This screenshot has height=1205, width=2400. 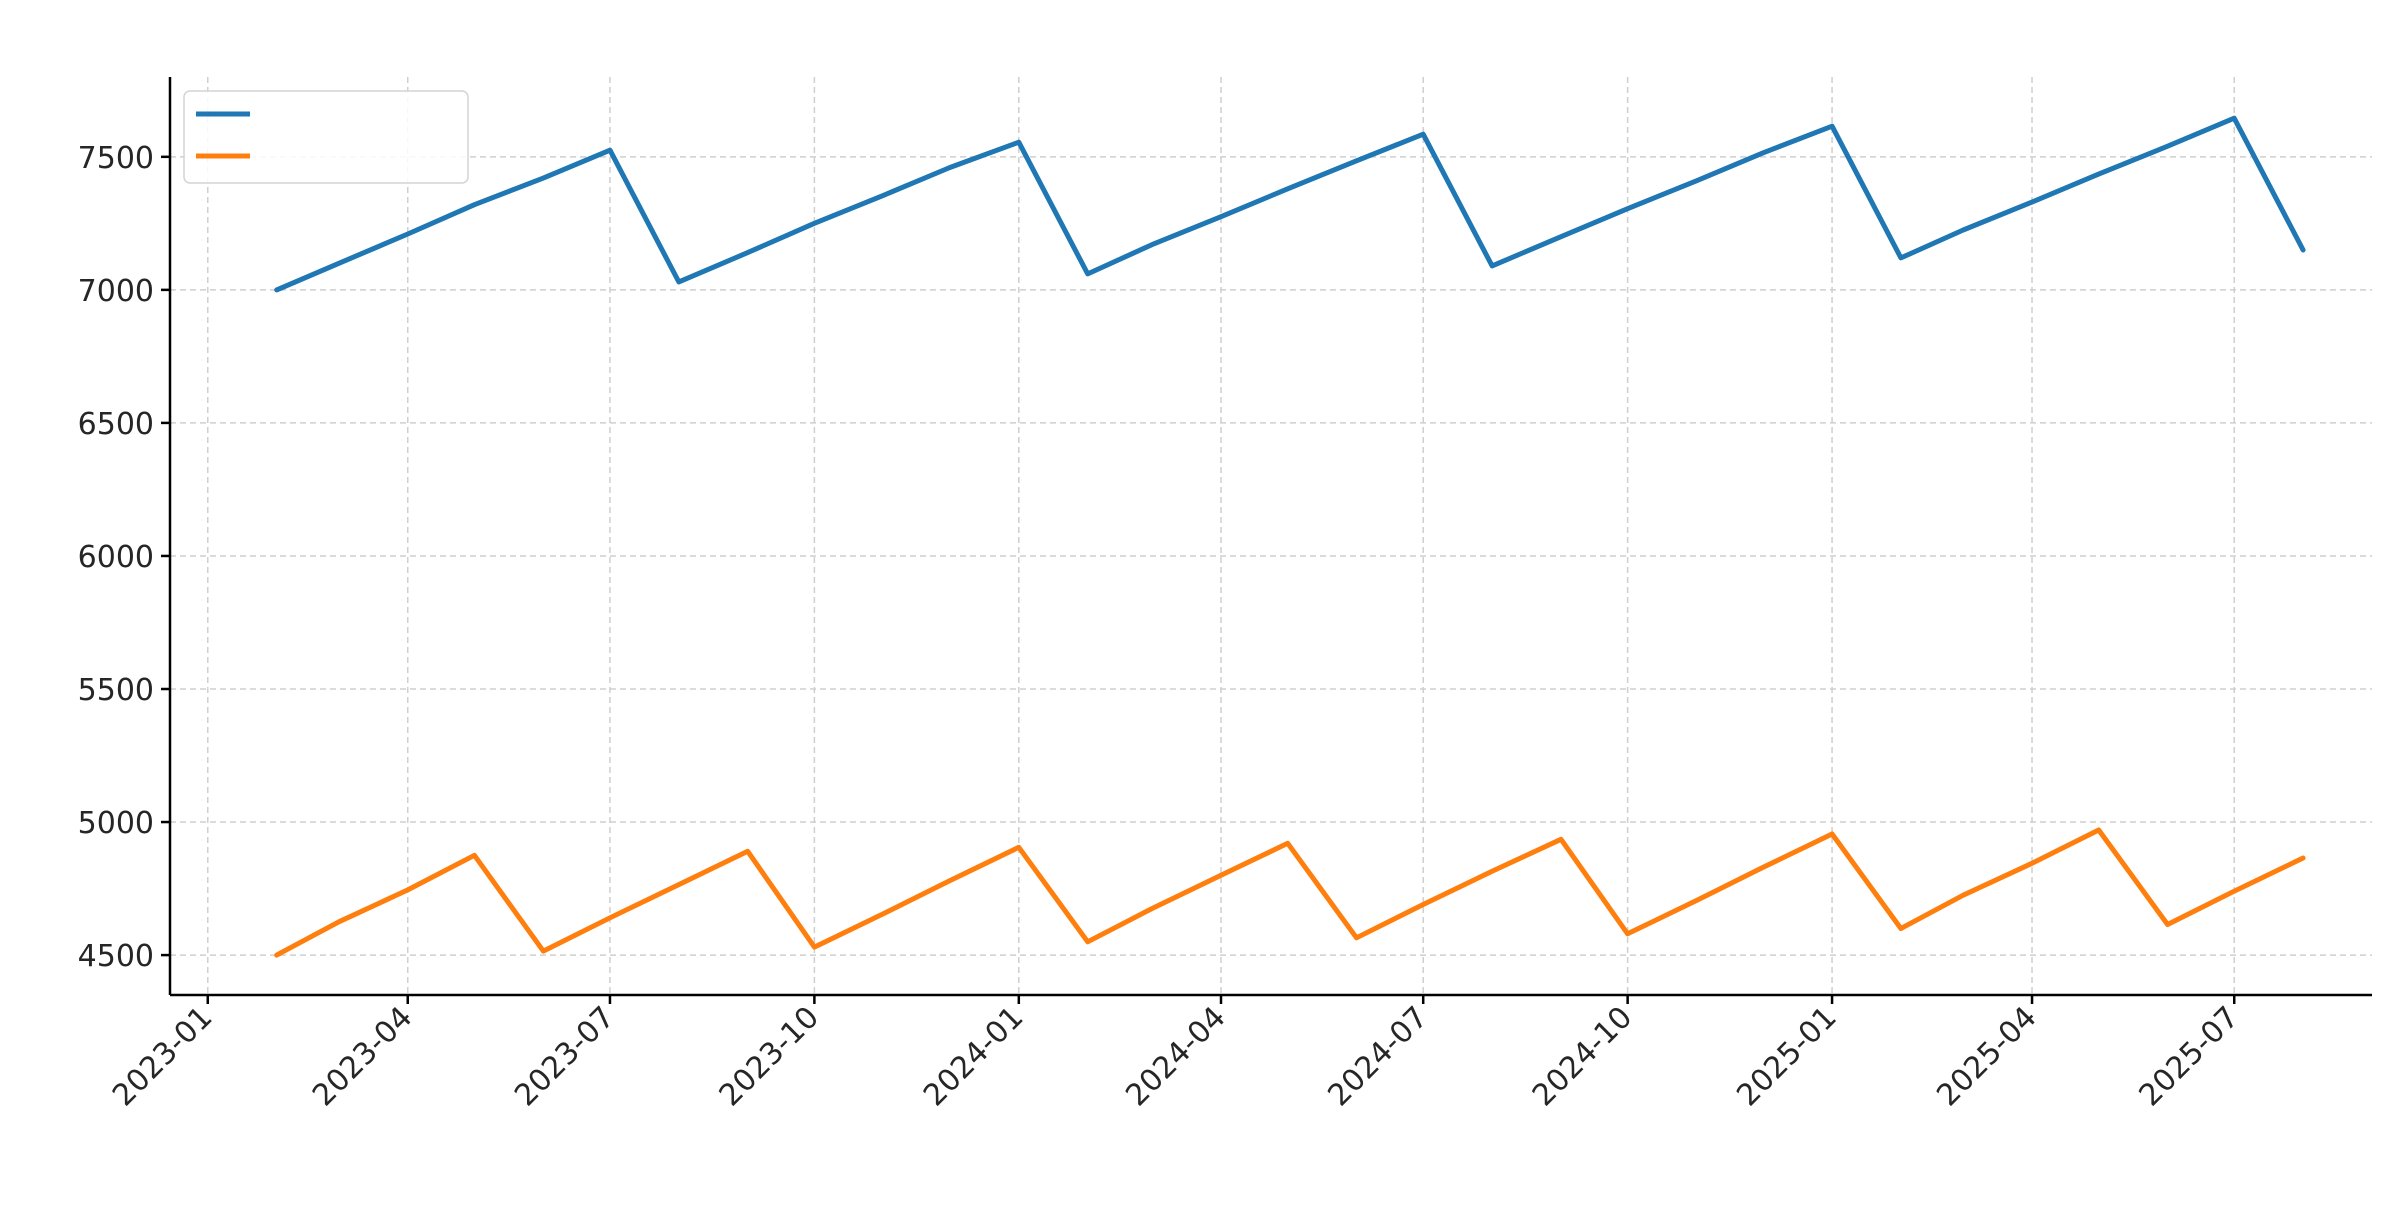 What do you see at coordinates (116, 823) in the screenshot?
I see `y-tick-label: 5000` at bounding box center [116, 823].